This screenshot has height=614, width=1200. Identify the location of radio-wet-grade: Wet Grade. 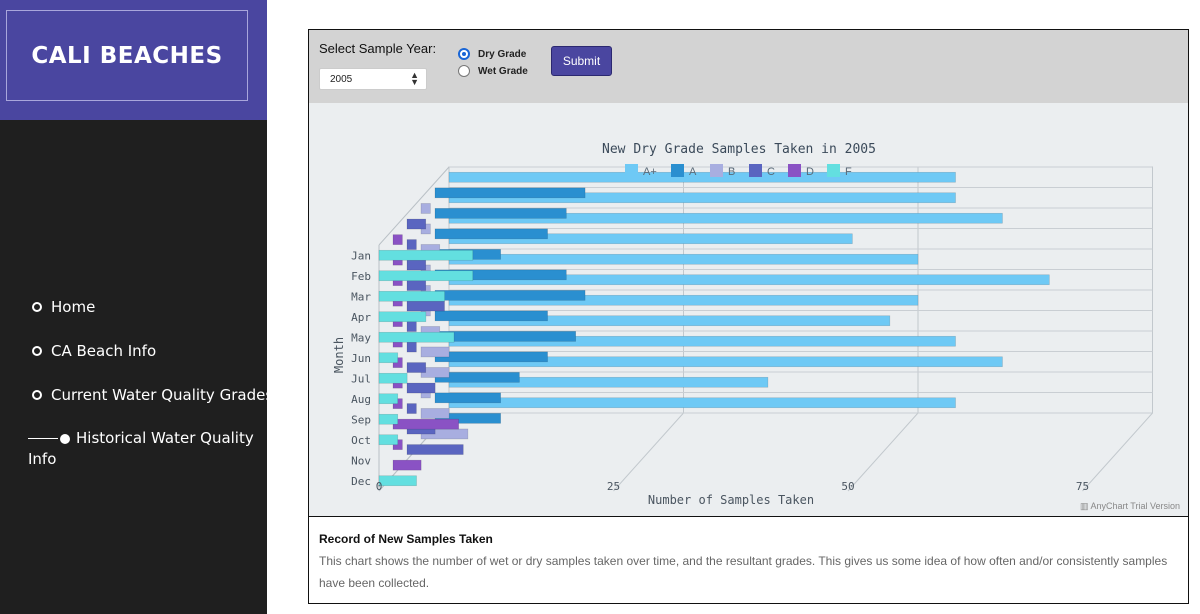
(493, 71).